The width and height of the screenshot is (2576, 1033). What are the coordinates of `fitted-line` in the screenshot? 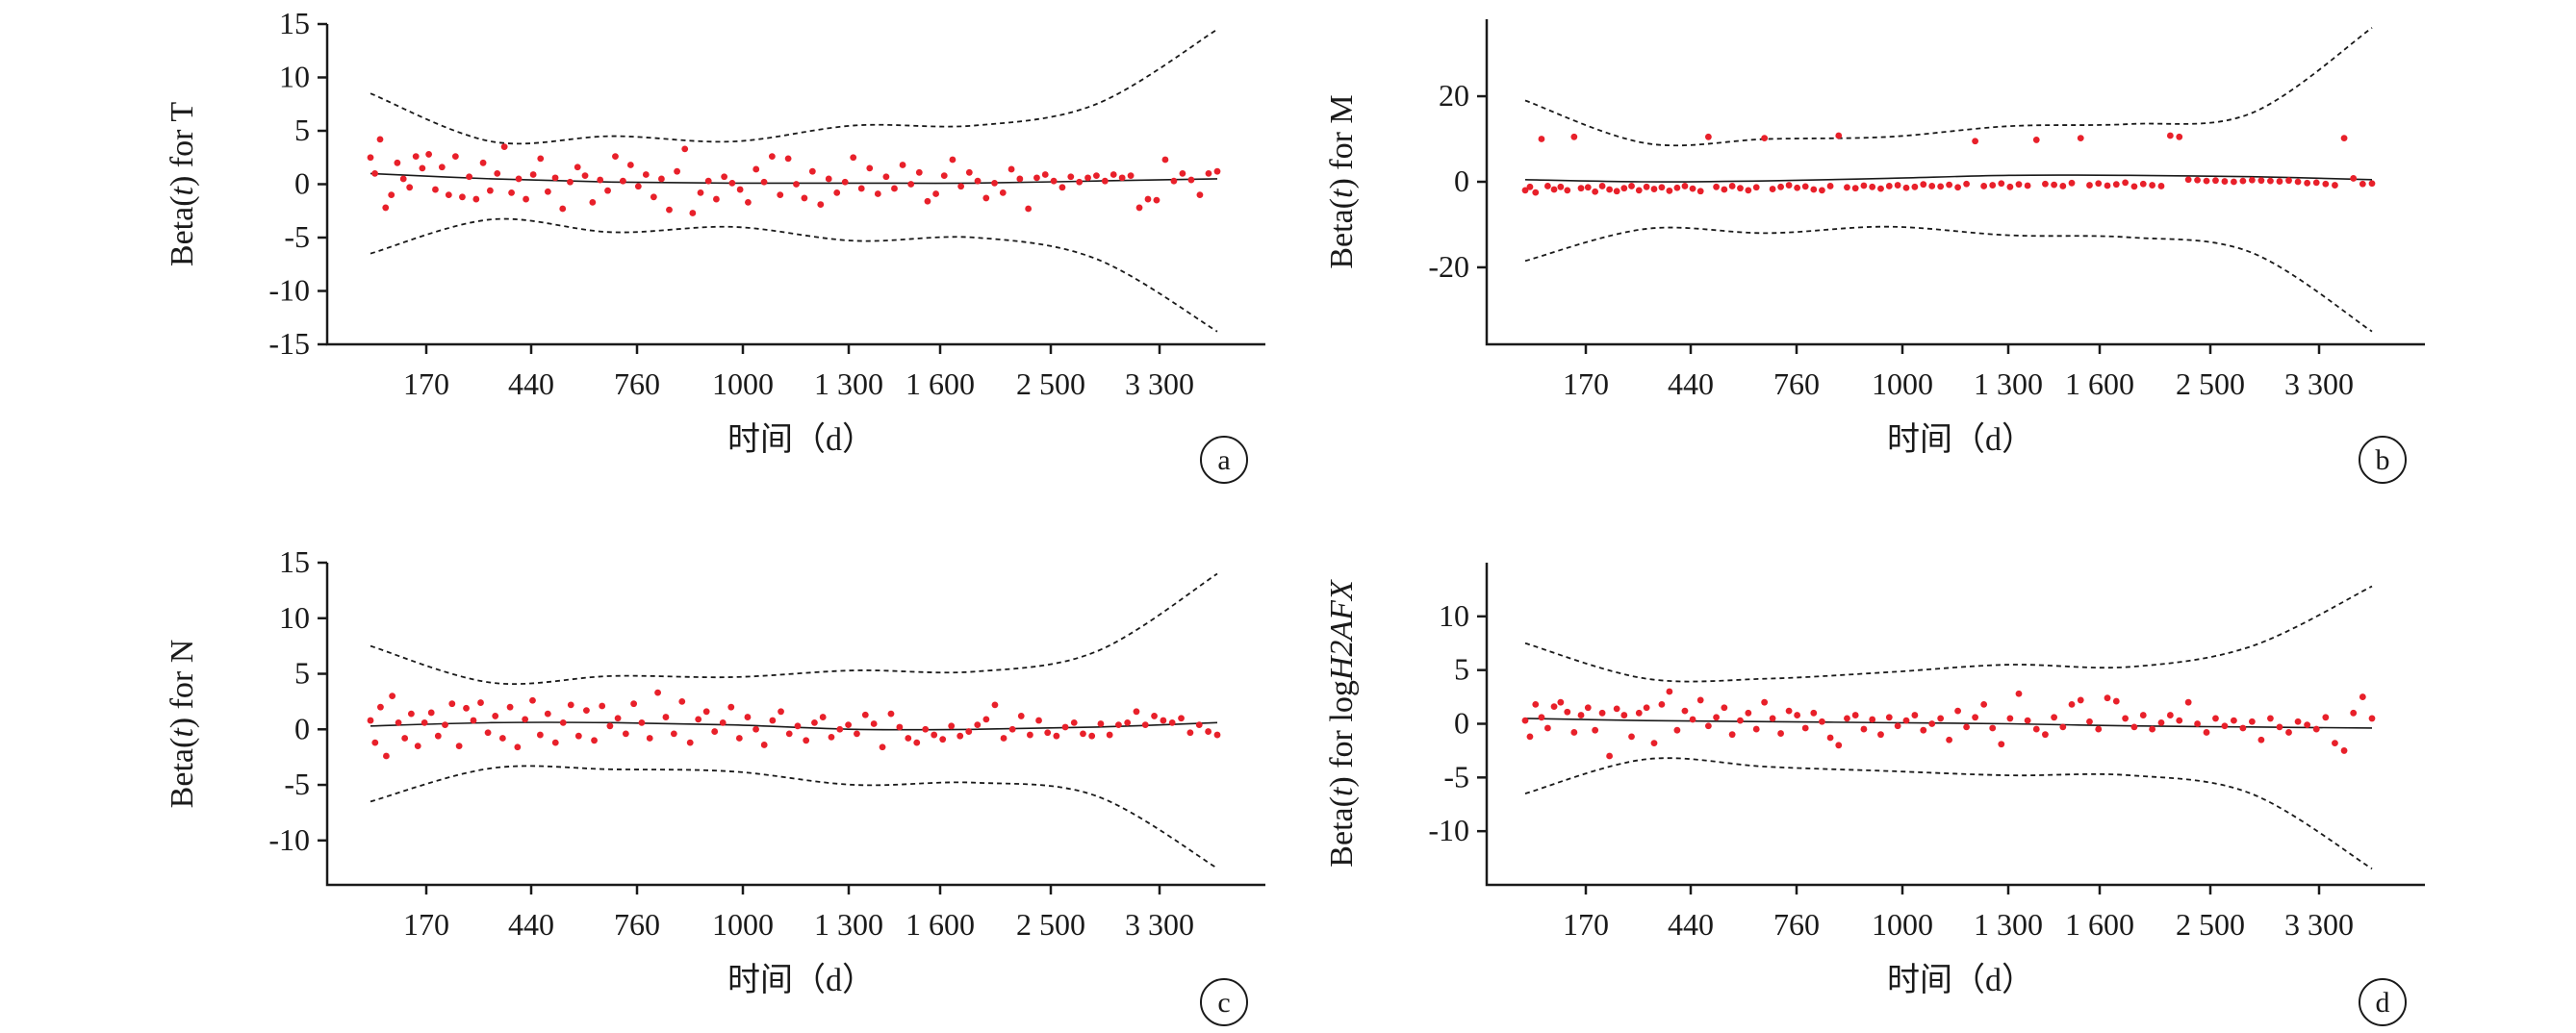 It's located at (794, 726).